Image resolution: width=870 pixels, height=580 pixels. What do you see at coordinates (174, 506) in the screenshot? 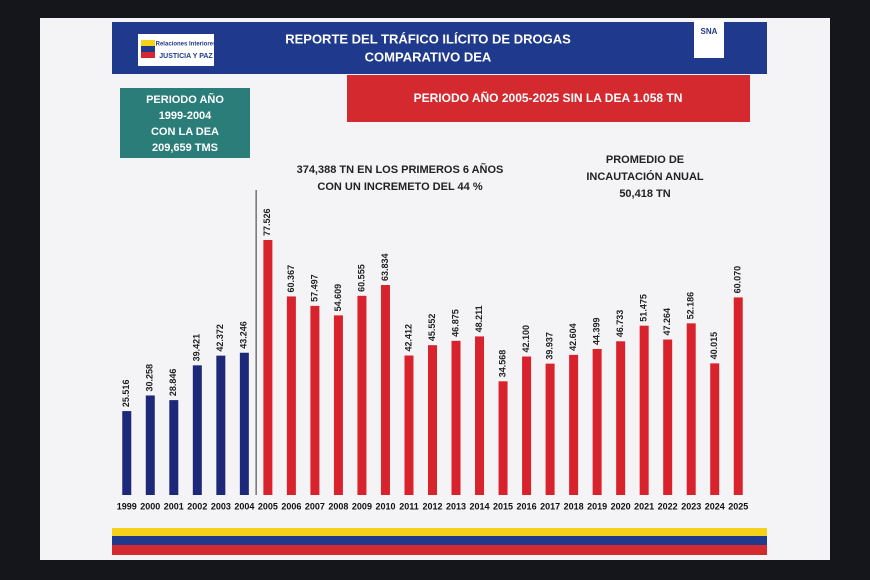
I see `x-tick-label: 2001` at bounding box center [174, 506].